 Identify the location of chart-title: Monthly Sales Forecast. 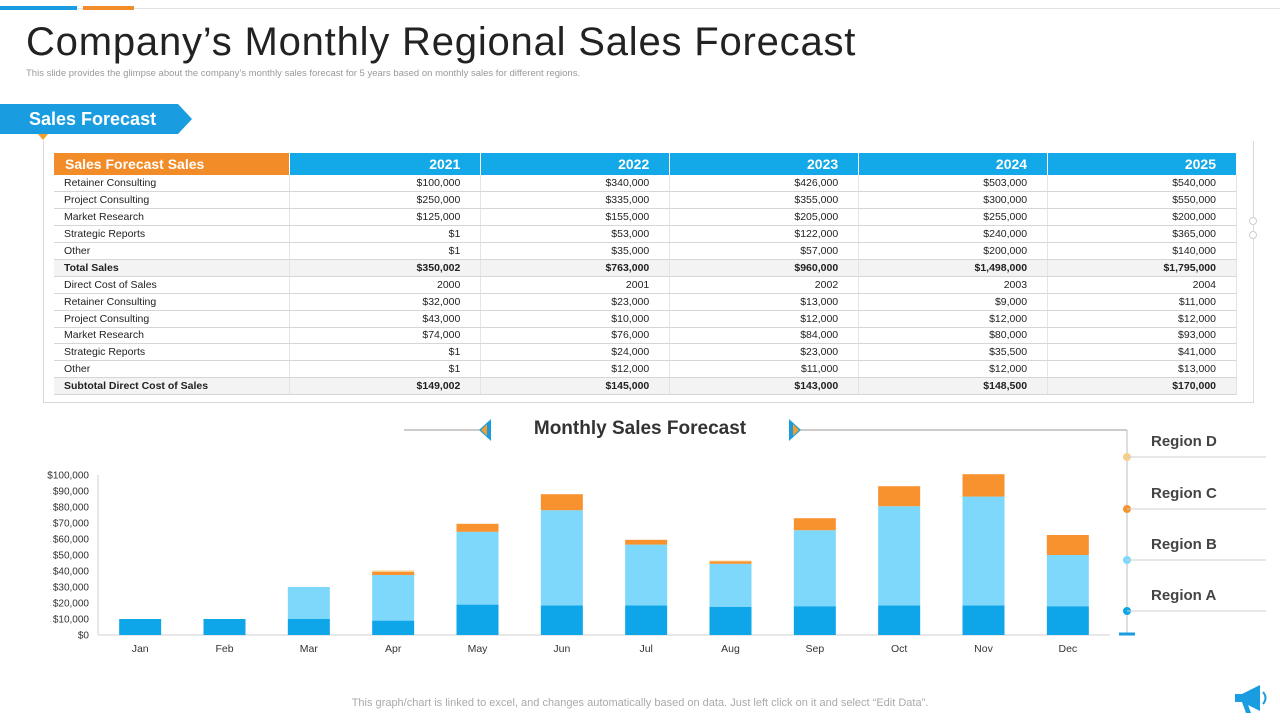
(640, 428).